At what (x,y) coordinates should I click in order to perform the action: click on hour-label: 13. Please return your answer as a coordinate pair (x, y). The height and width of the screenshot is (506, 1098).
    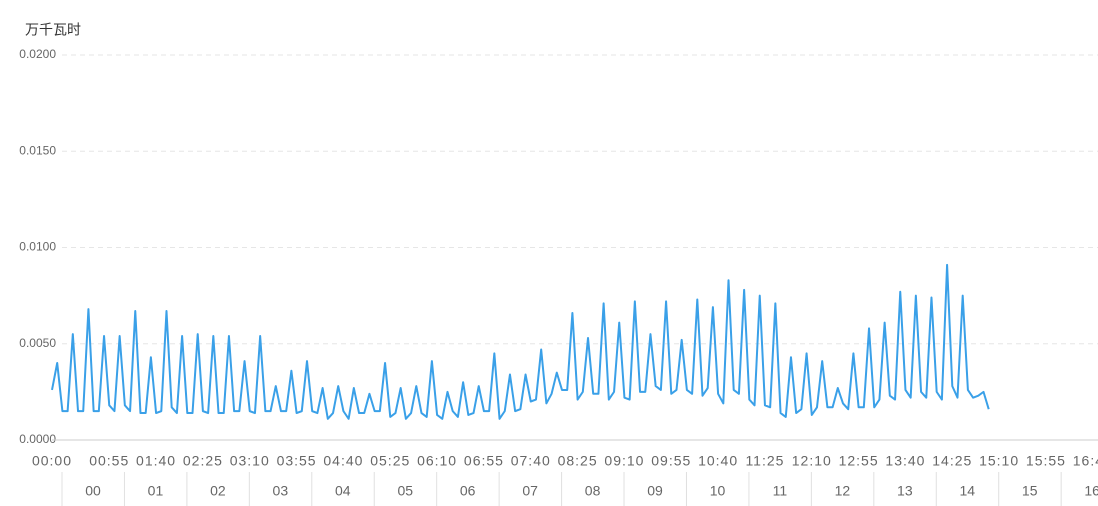
    Looking at the image, I should click on (905, 491).